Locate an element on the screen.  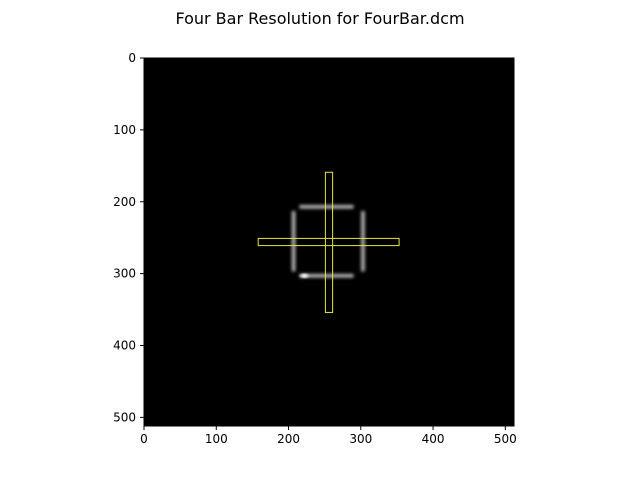
x-tick-label: 100 is located at coordinates (216, 439).